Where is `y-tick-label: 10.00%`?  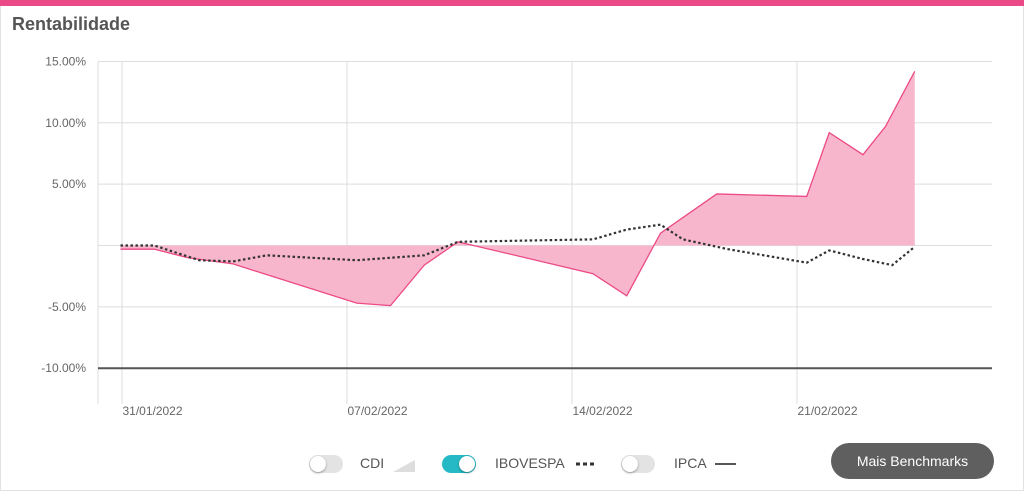 y-tick-label: 10.00% is located at coordinates (65, 123).